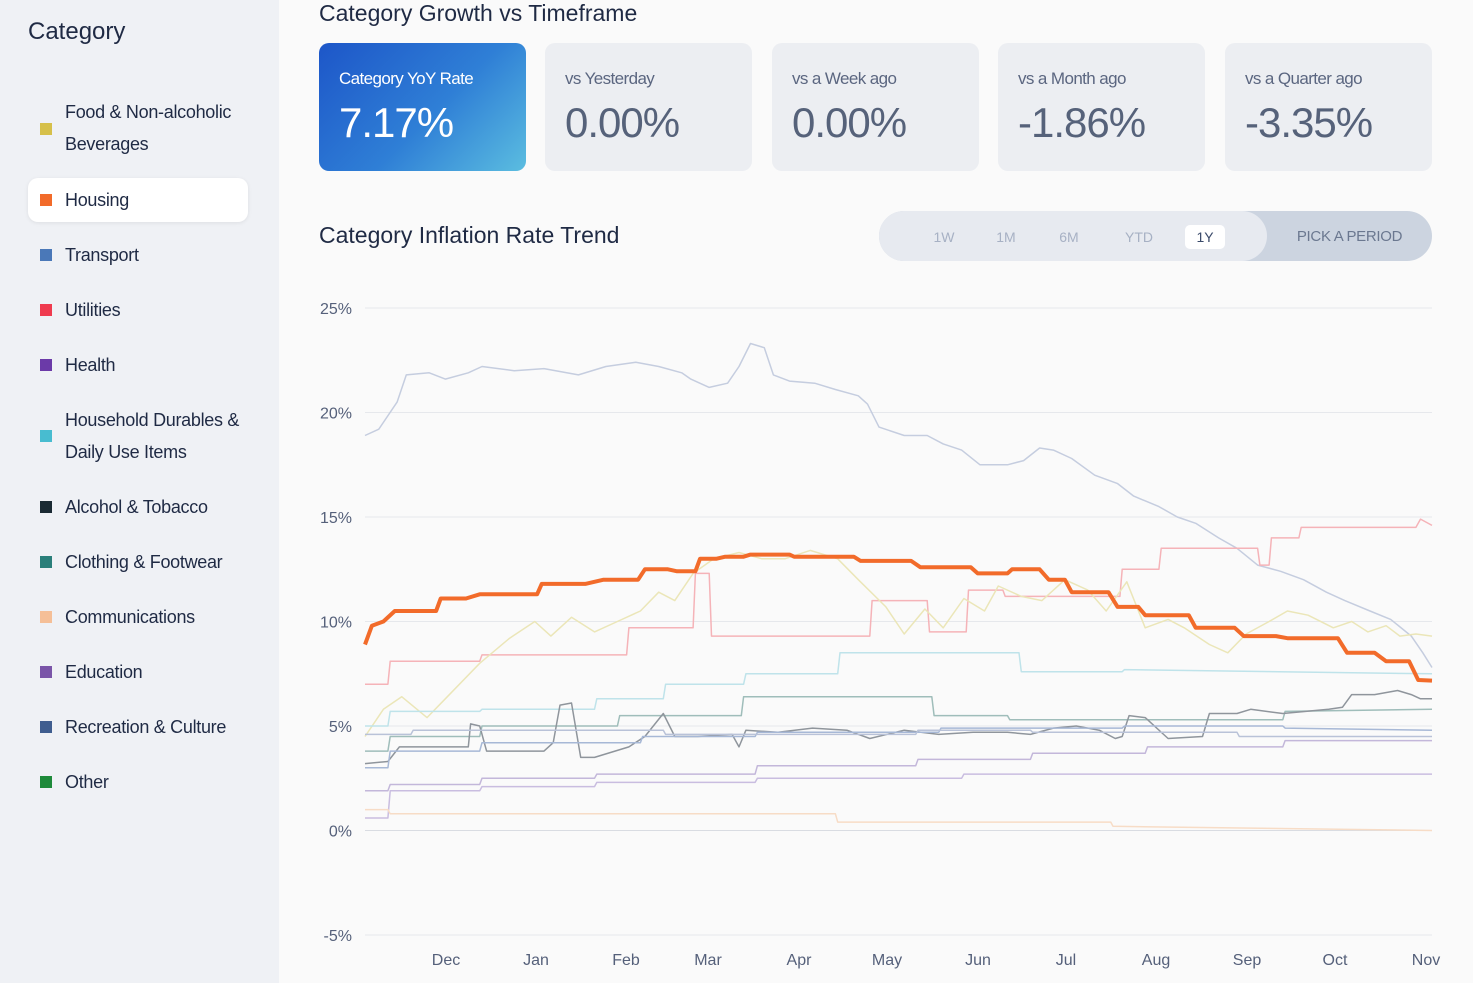 The height and width of the screenshot is (983, 1473). Describe the element at coordinates (138, 200) in the screenshot. I see `sidebar-item-housing: Housing` at that location.